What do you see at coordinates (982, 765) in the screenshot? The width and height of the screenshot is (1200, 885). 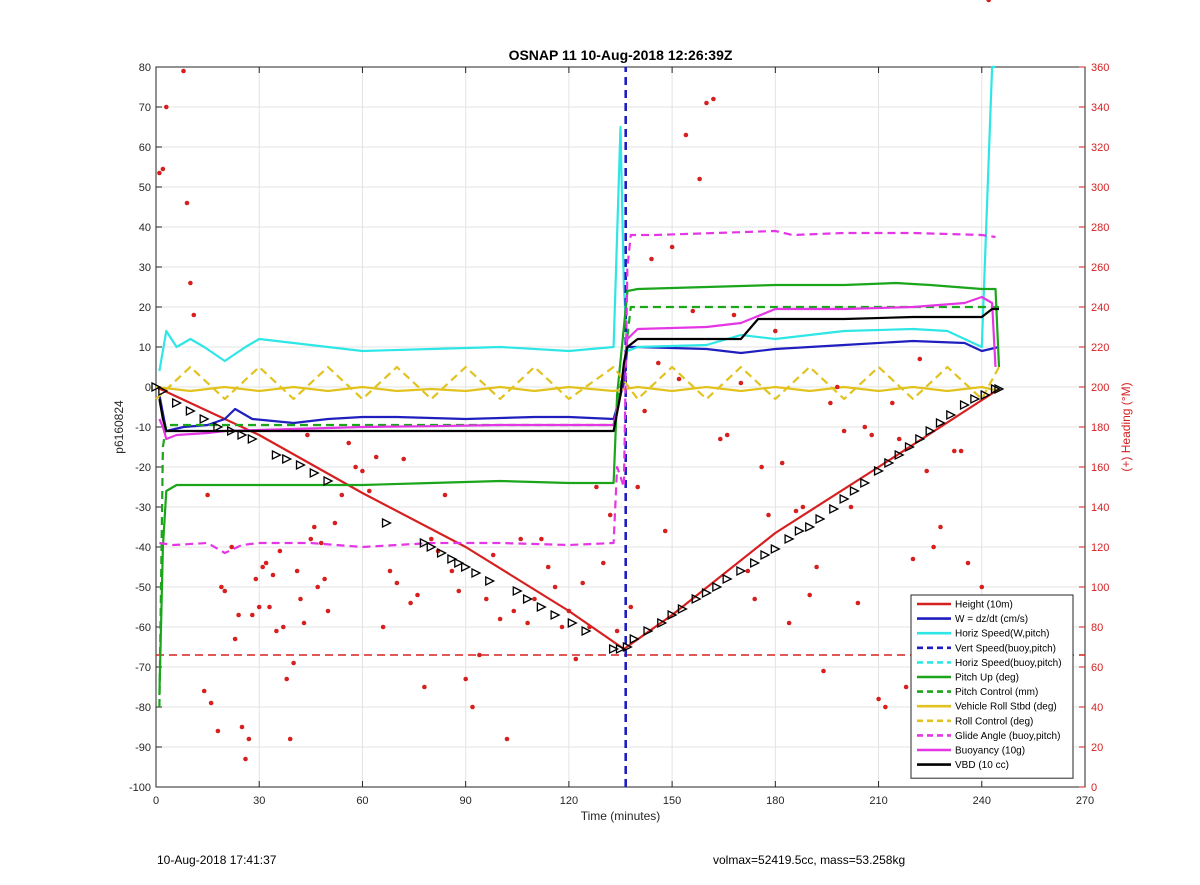 I see `legend-label: VBD (10 cc)` at bounding box center [982, 765].